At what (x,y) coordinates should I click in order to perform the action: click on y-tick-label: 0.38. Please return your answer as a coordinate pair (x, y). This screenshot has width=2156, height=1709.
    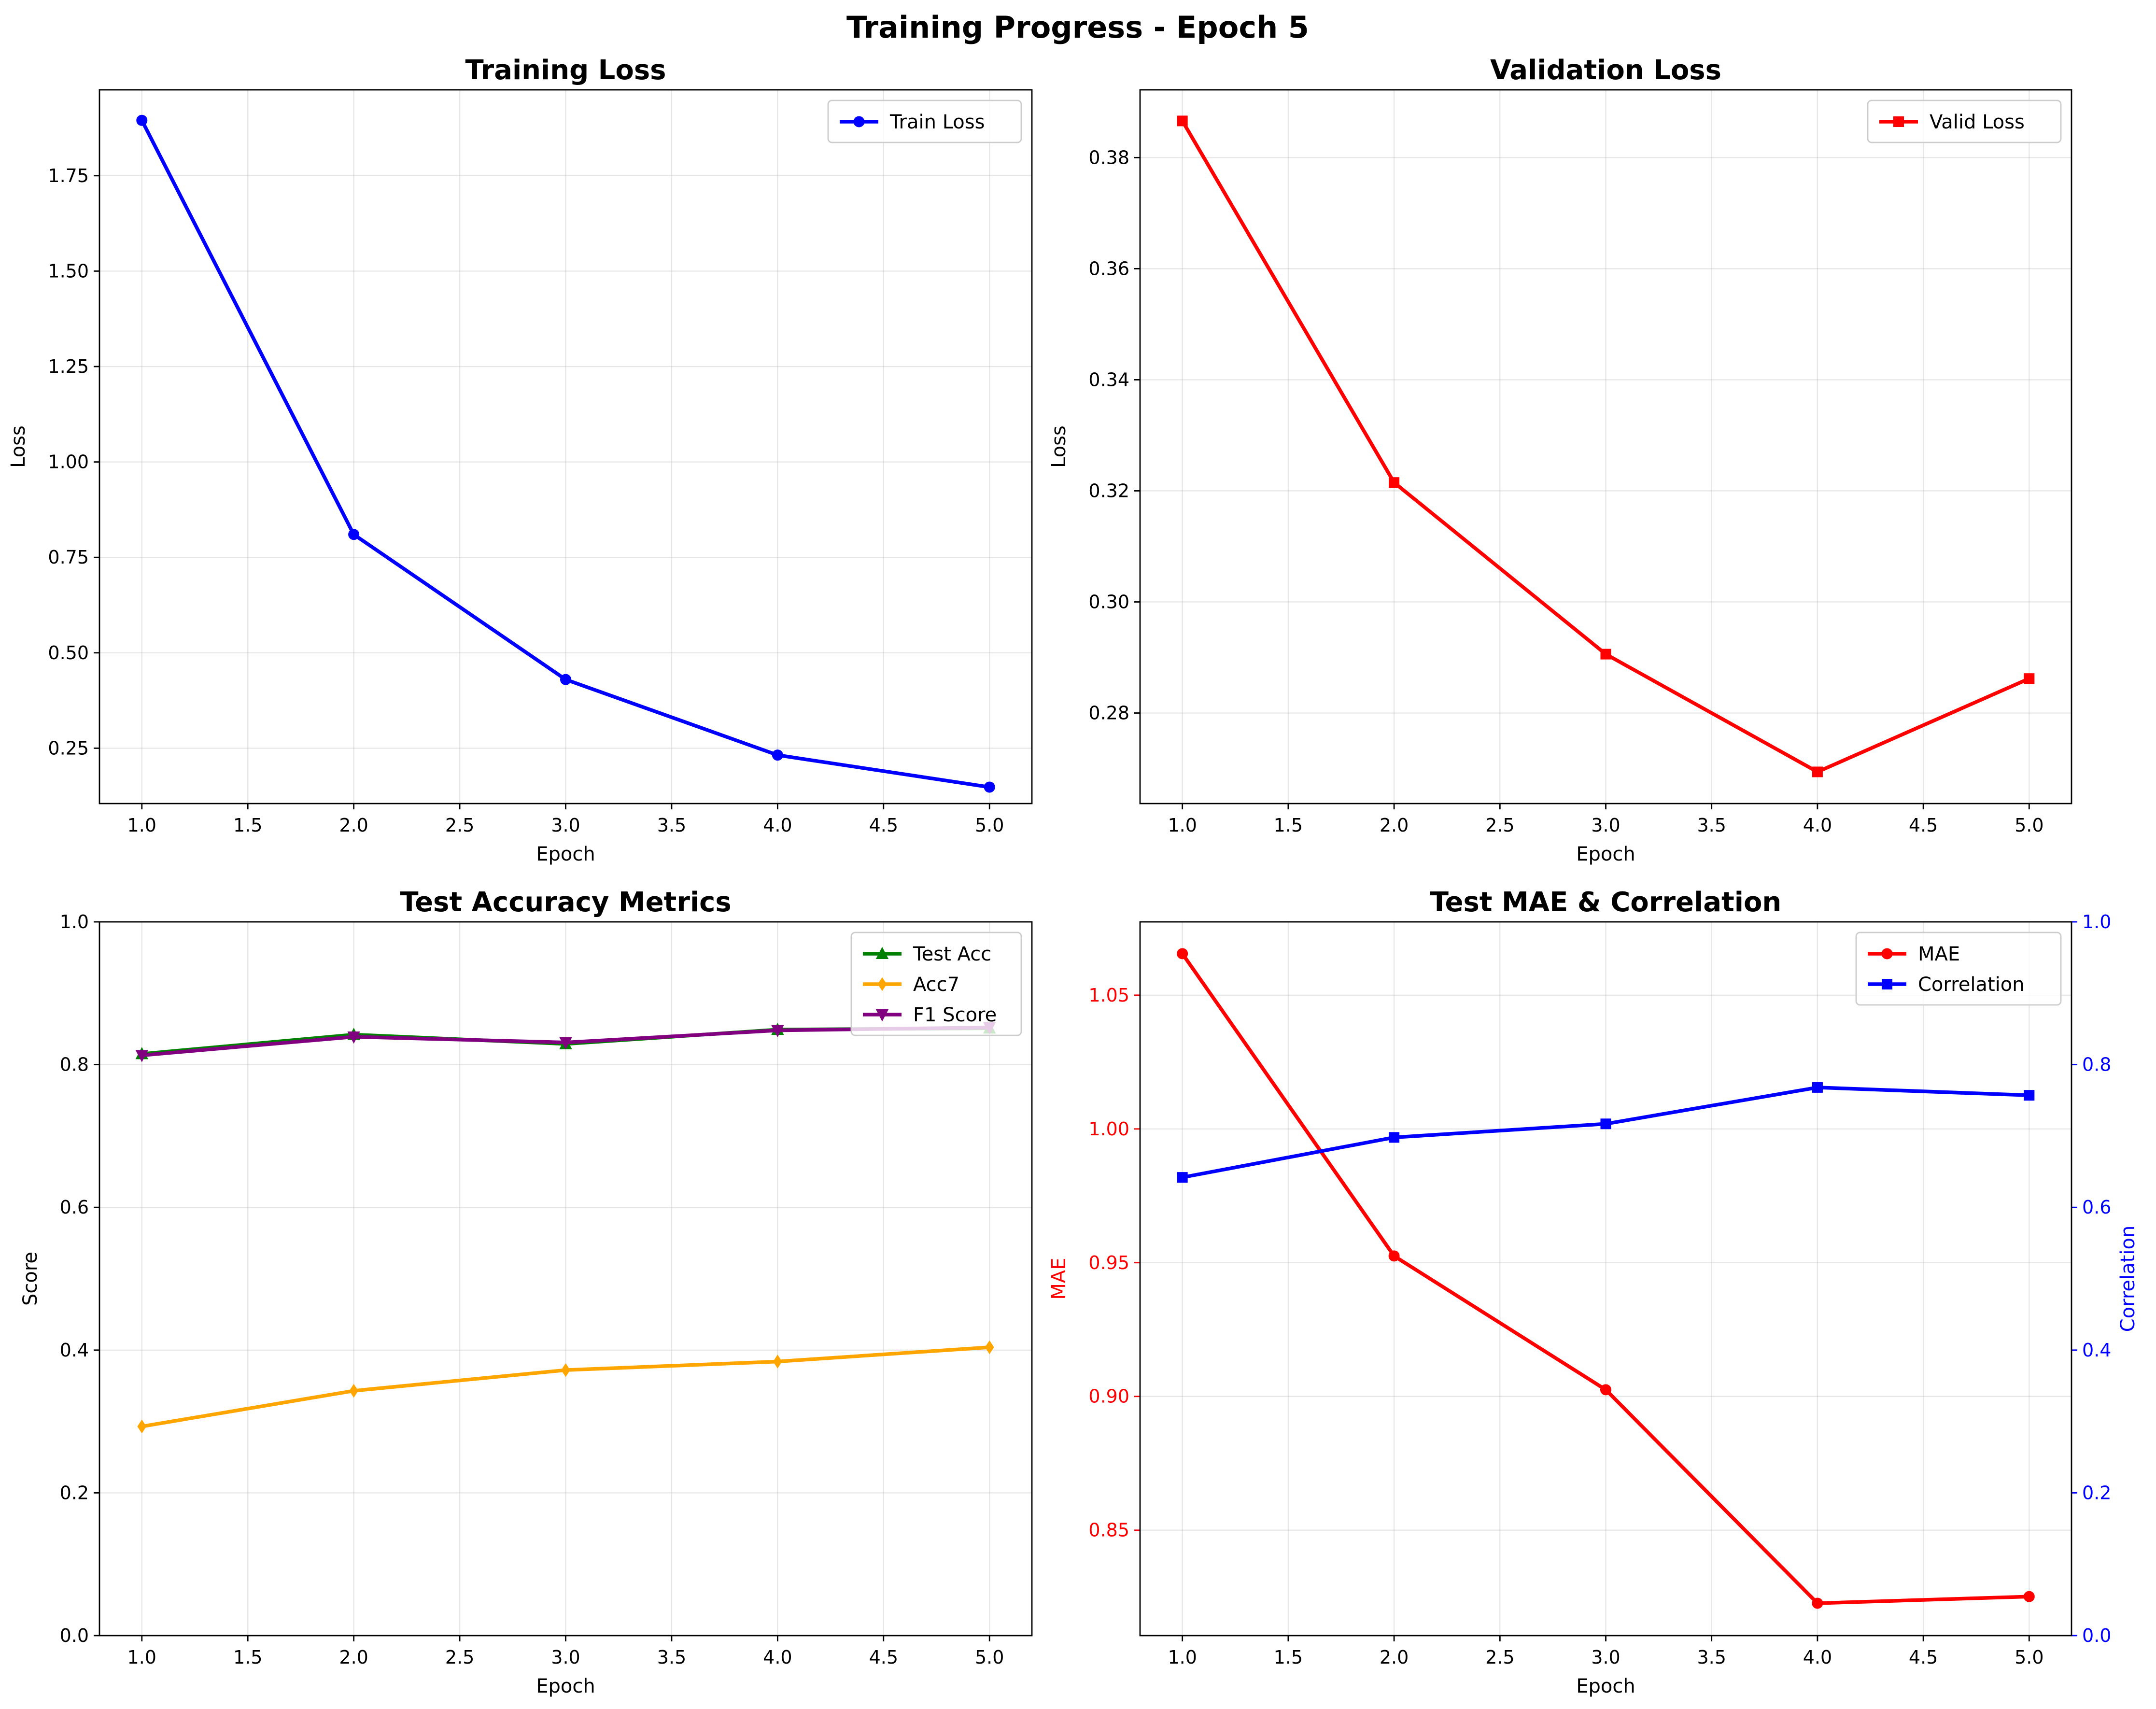
    Looking at the image, I should click on (1108, 157).